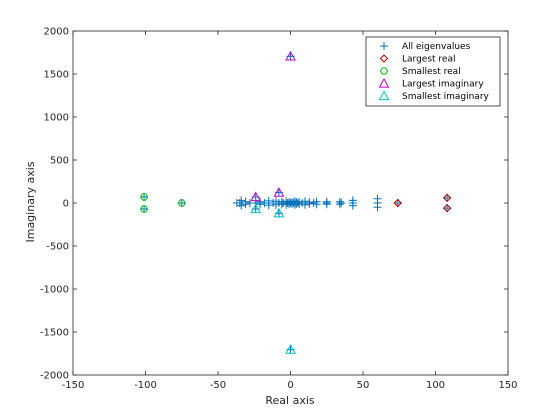 The image size is (560, 420). I want to click on x-tick-label: 100, so click(435, 385).